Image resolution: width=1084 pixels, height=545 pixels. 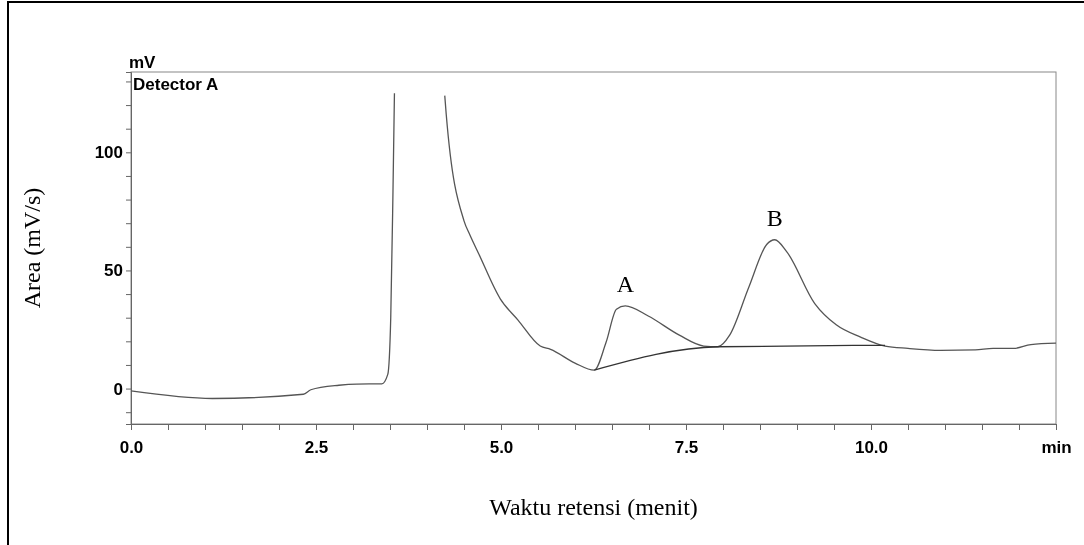 I want to click on x-axis-title: Waktu retensi (menit), so click(x=593, y=507).